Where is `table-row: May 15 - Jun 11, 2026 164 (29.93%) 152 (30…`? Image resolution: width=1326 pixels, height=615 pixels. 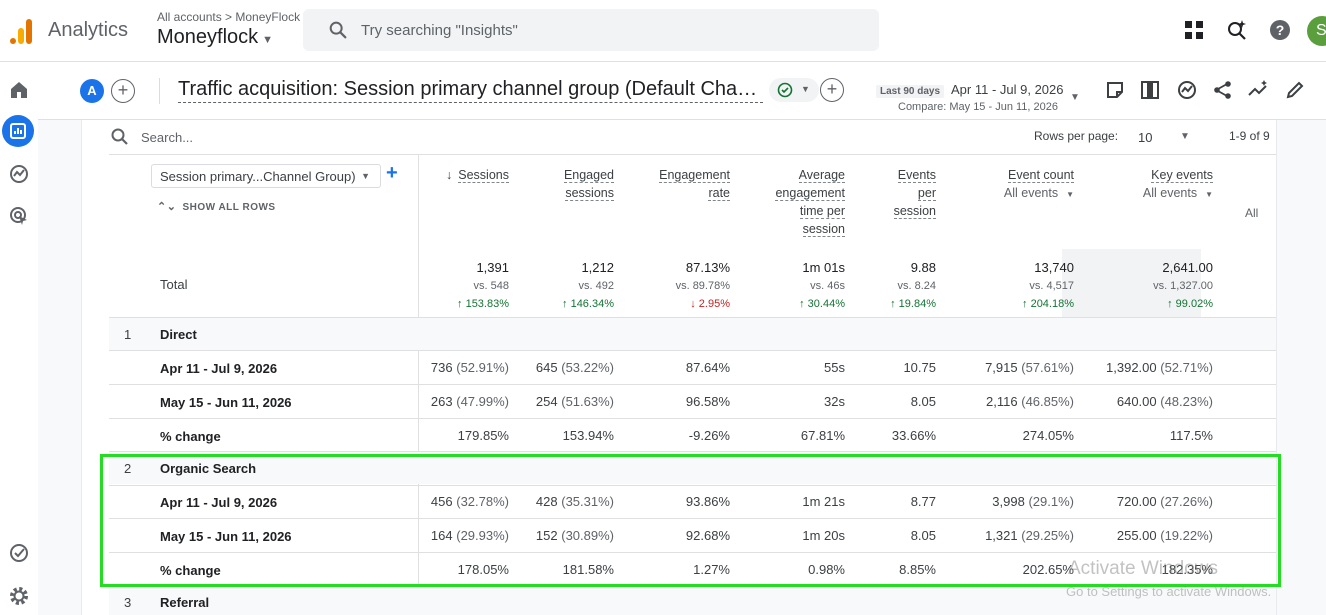 table-row: May 15 - Jun 11, 2026 164 (29.93%) 152 (30… is located at coordinates (692, 535).